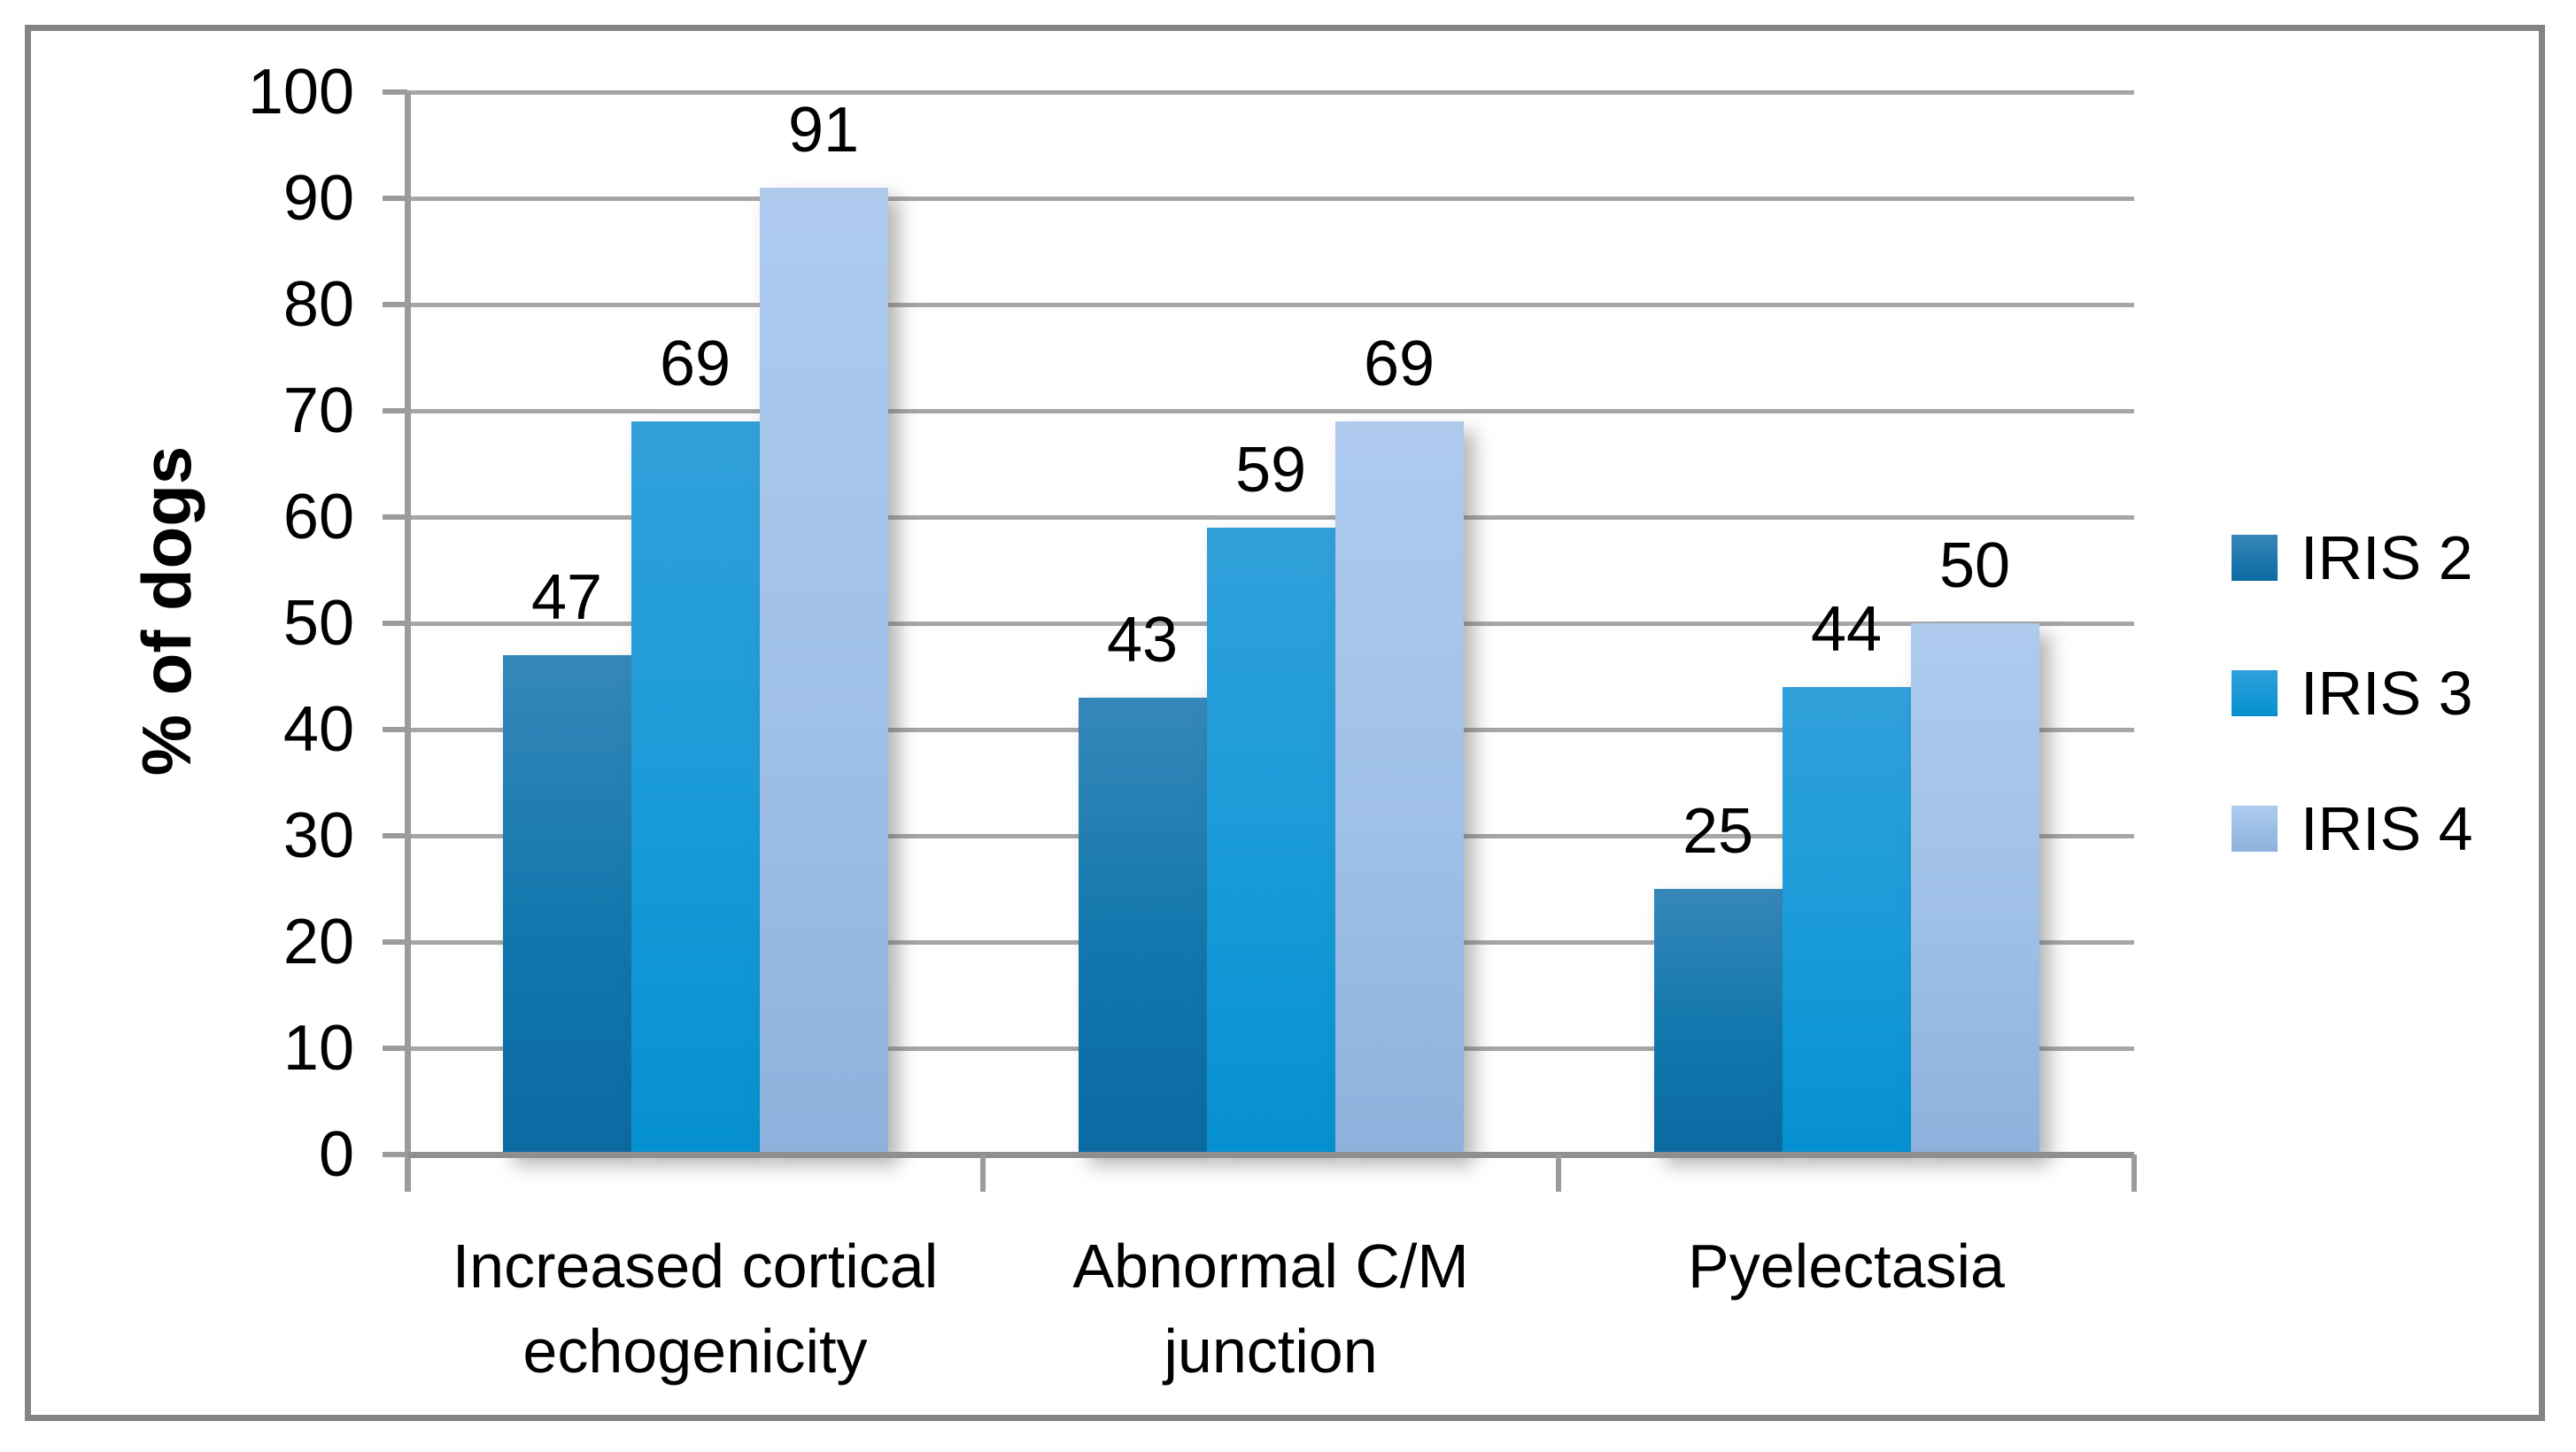 Image resolution: width=2576 pixels, height=1452 pixels. I want to click on legend-item-iris3: IRIS 3, so click(2352, 693).